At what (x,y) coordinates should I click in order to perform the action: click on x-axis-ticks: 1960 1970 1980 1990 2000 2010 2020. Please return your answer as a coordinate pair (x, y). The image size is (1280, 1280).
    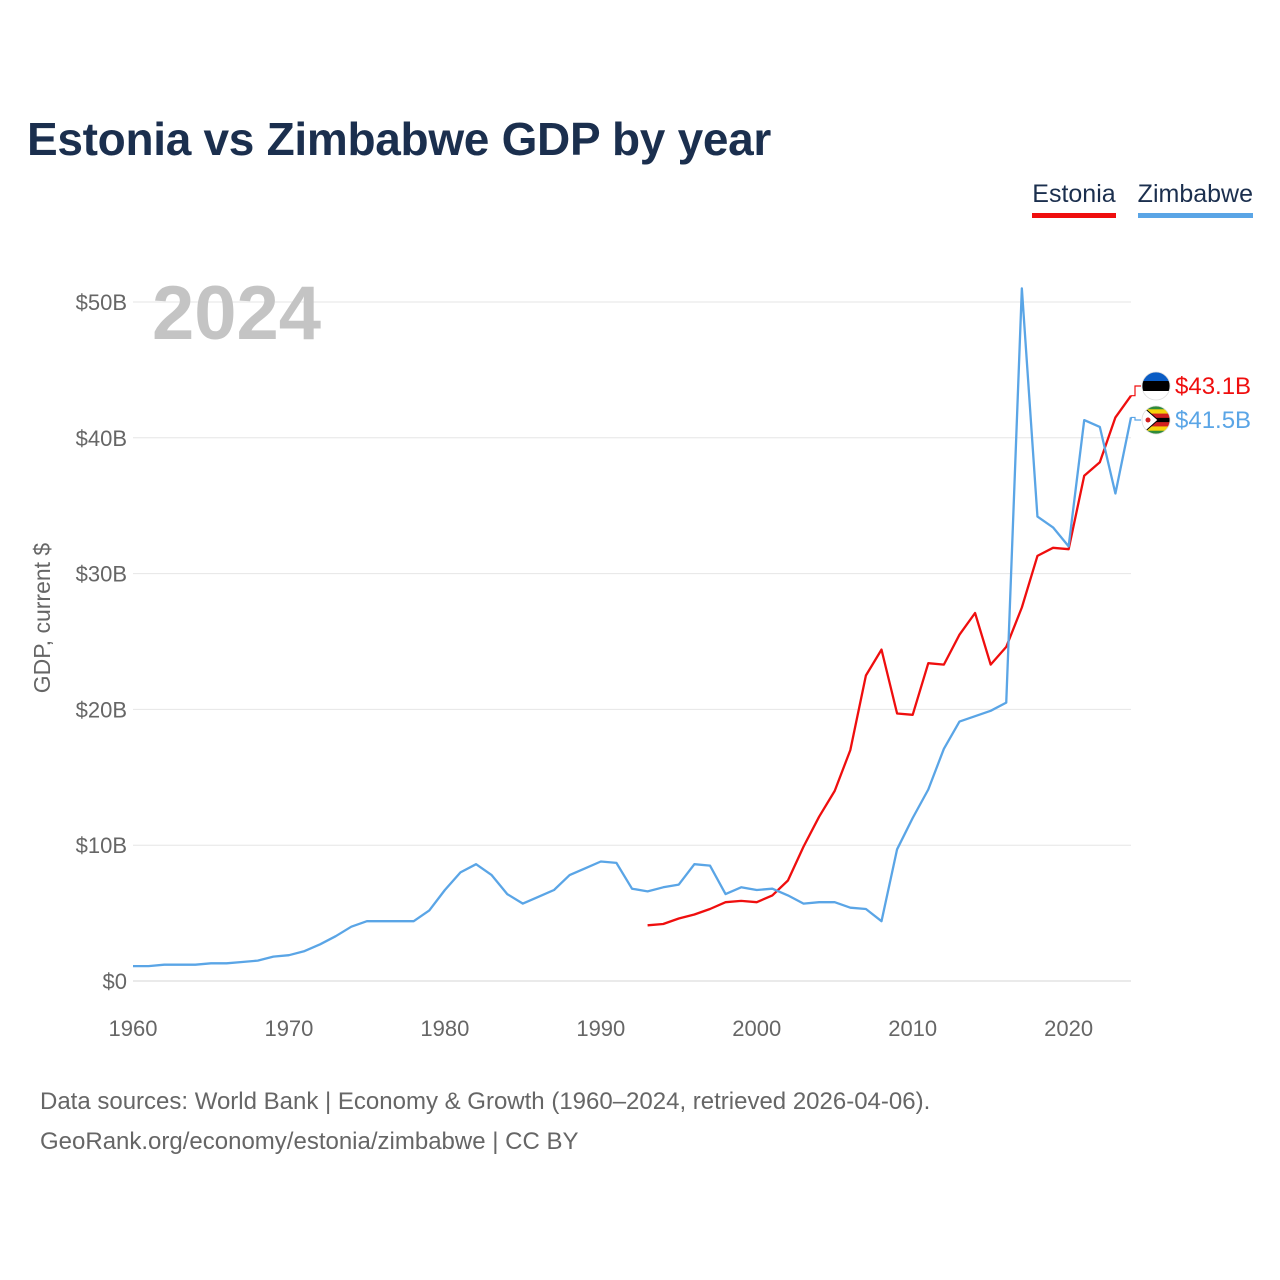
    Looking at the image, I should click on (601, 1028).